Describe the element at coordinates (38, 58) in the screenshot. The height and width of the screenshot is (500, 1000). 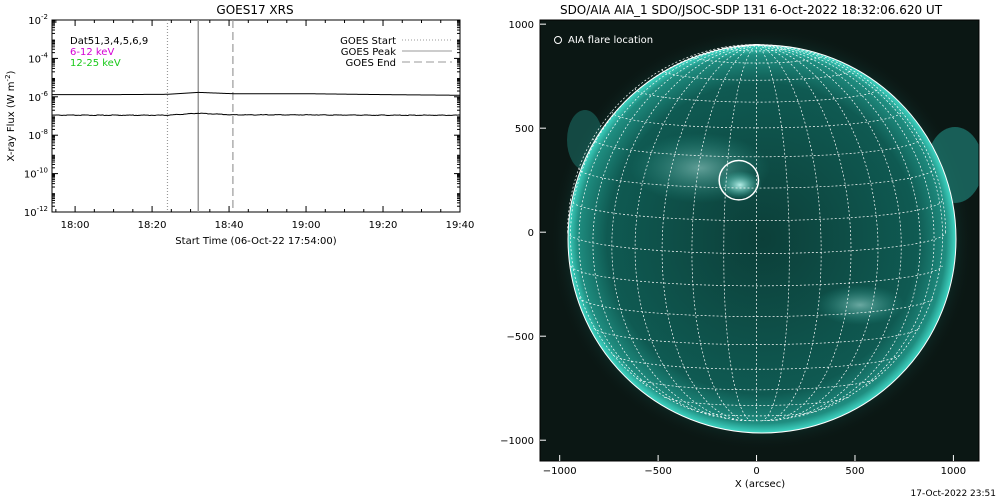
I see `goes-y-tick-label: 10⁻⁴` at that location.